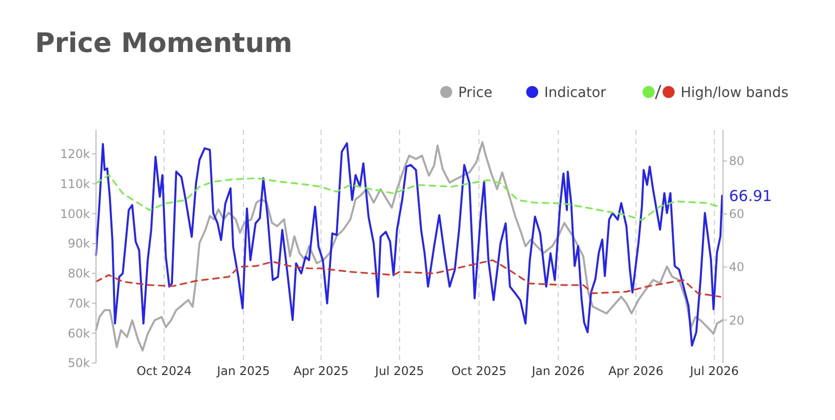 The height and width of the screenshot is (420, 835). I want to click on y-tick-label: 90k, so click(79, 243).